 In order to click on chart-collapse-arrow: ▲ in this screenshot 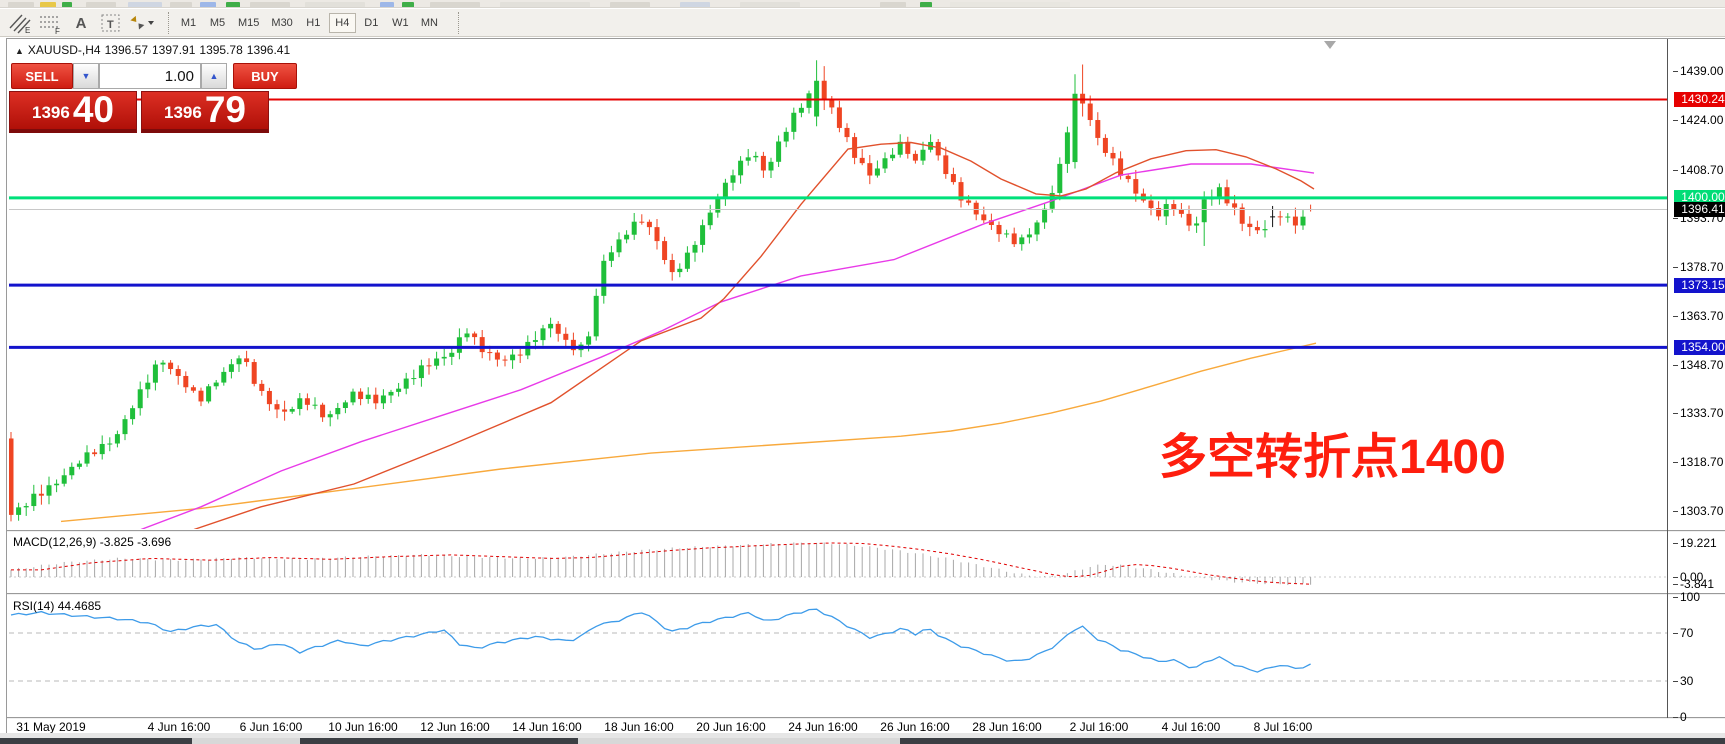, I will do `click(19, 51)`.